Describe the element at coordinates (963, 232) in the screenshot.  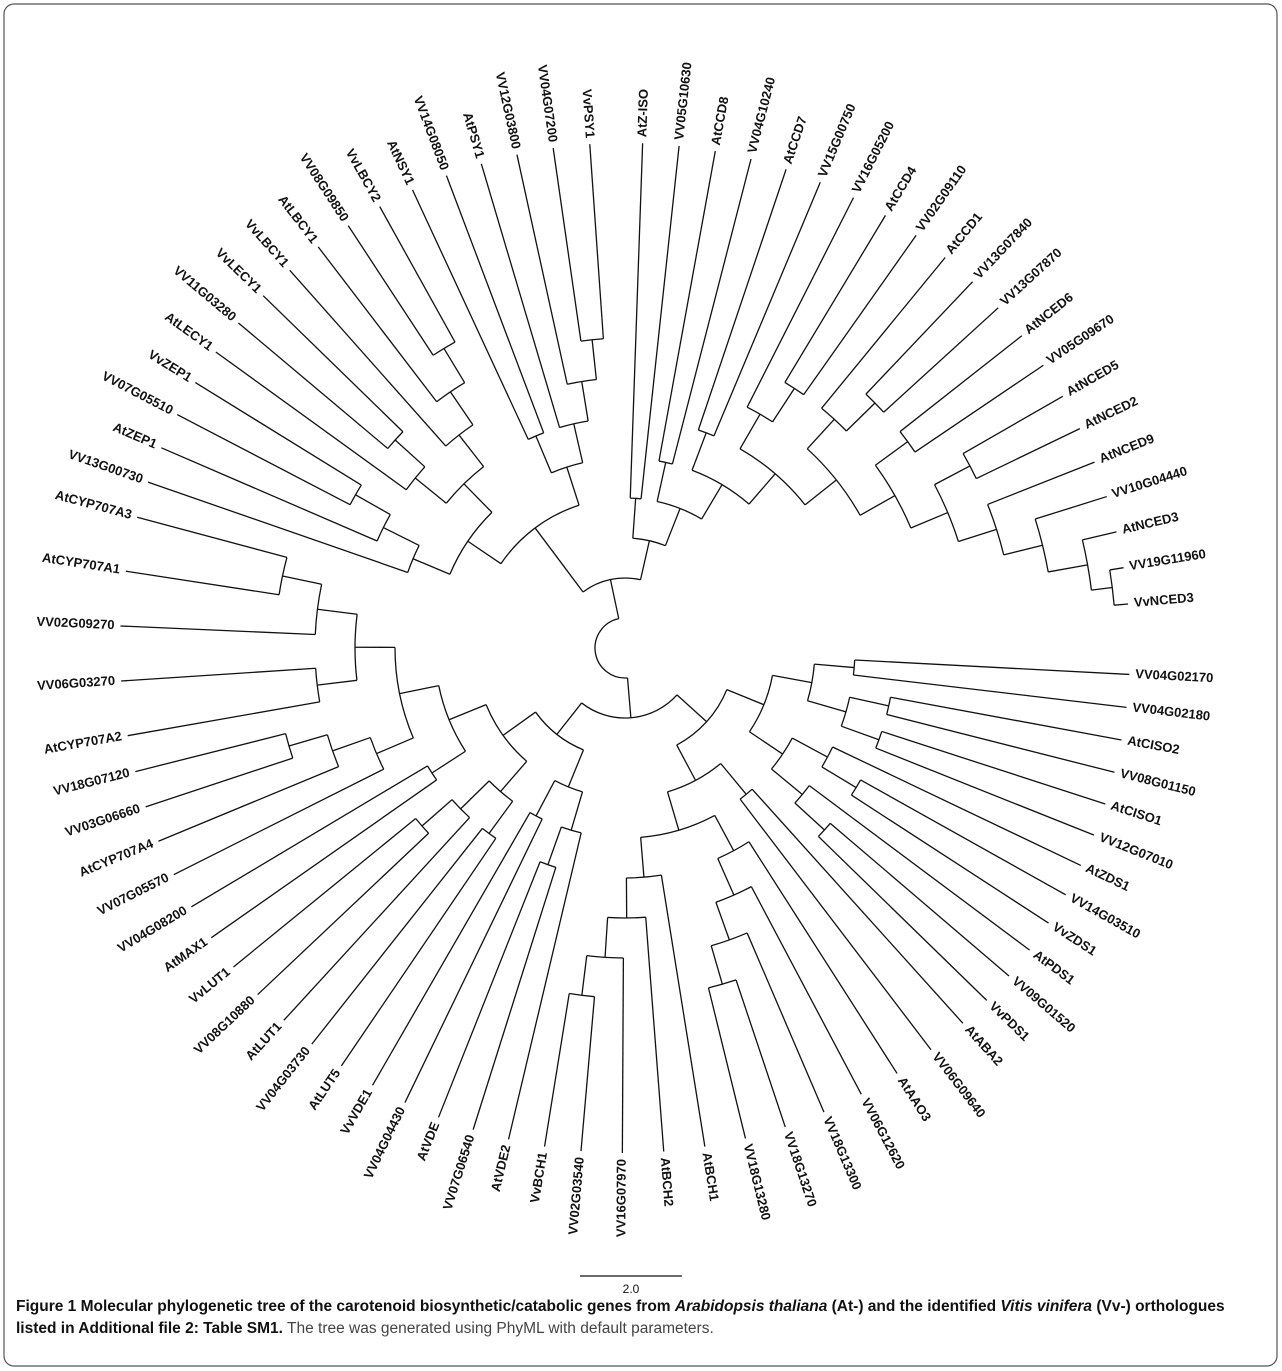
I see `leaf-label: AtCCD1` at that location.